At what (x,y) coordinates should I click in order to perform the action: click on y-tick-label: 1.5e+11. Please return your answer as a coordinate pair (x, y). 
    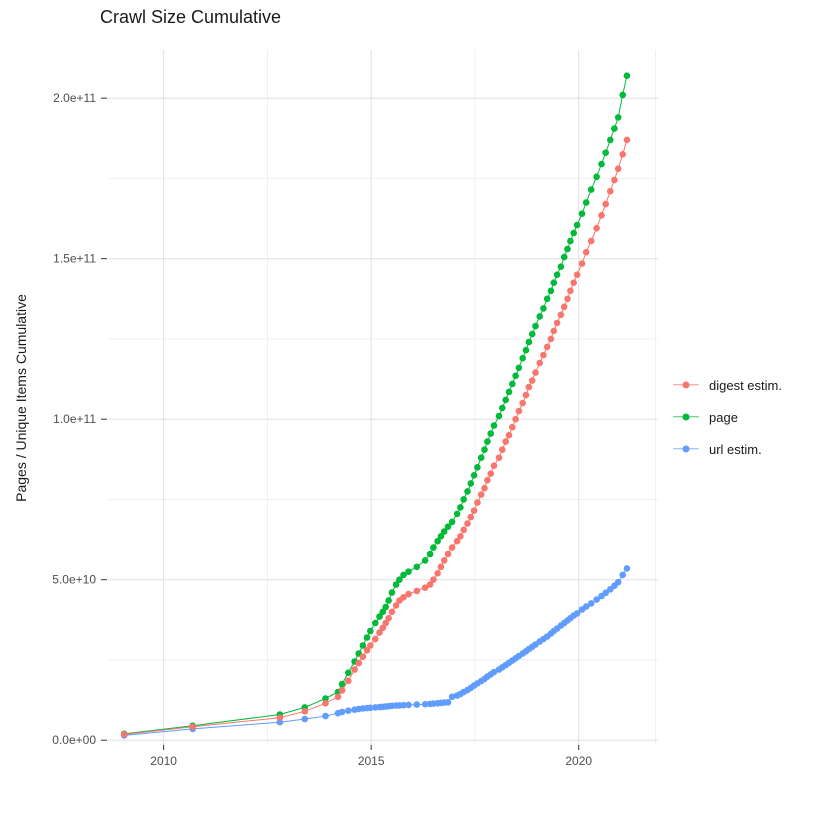
    Looking at the image, I should click on (74, 259).